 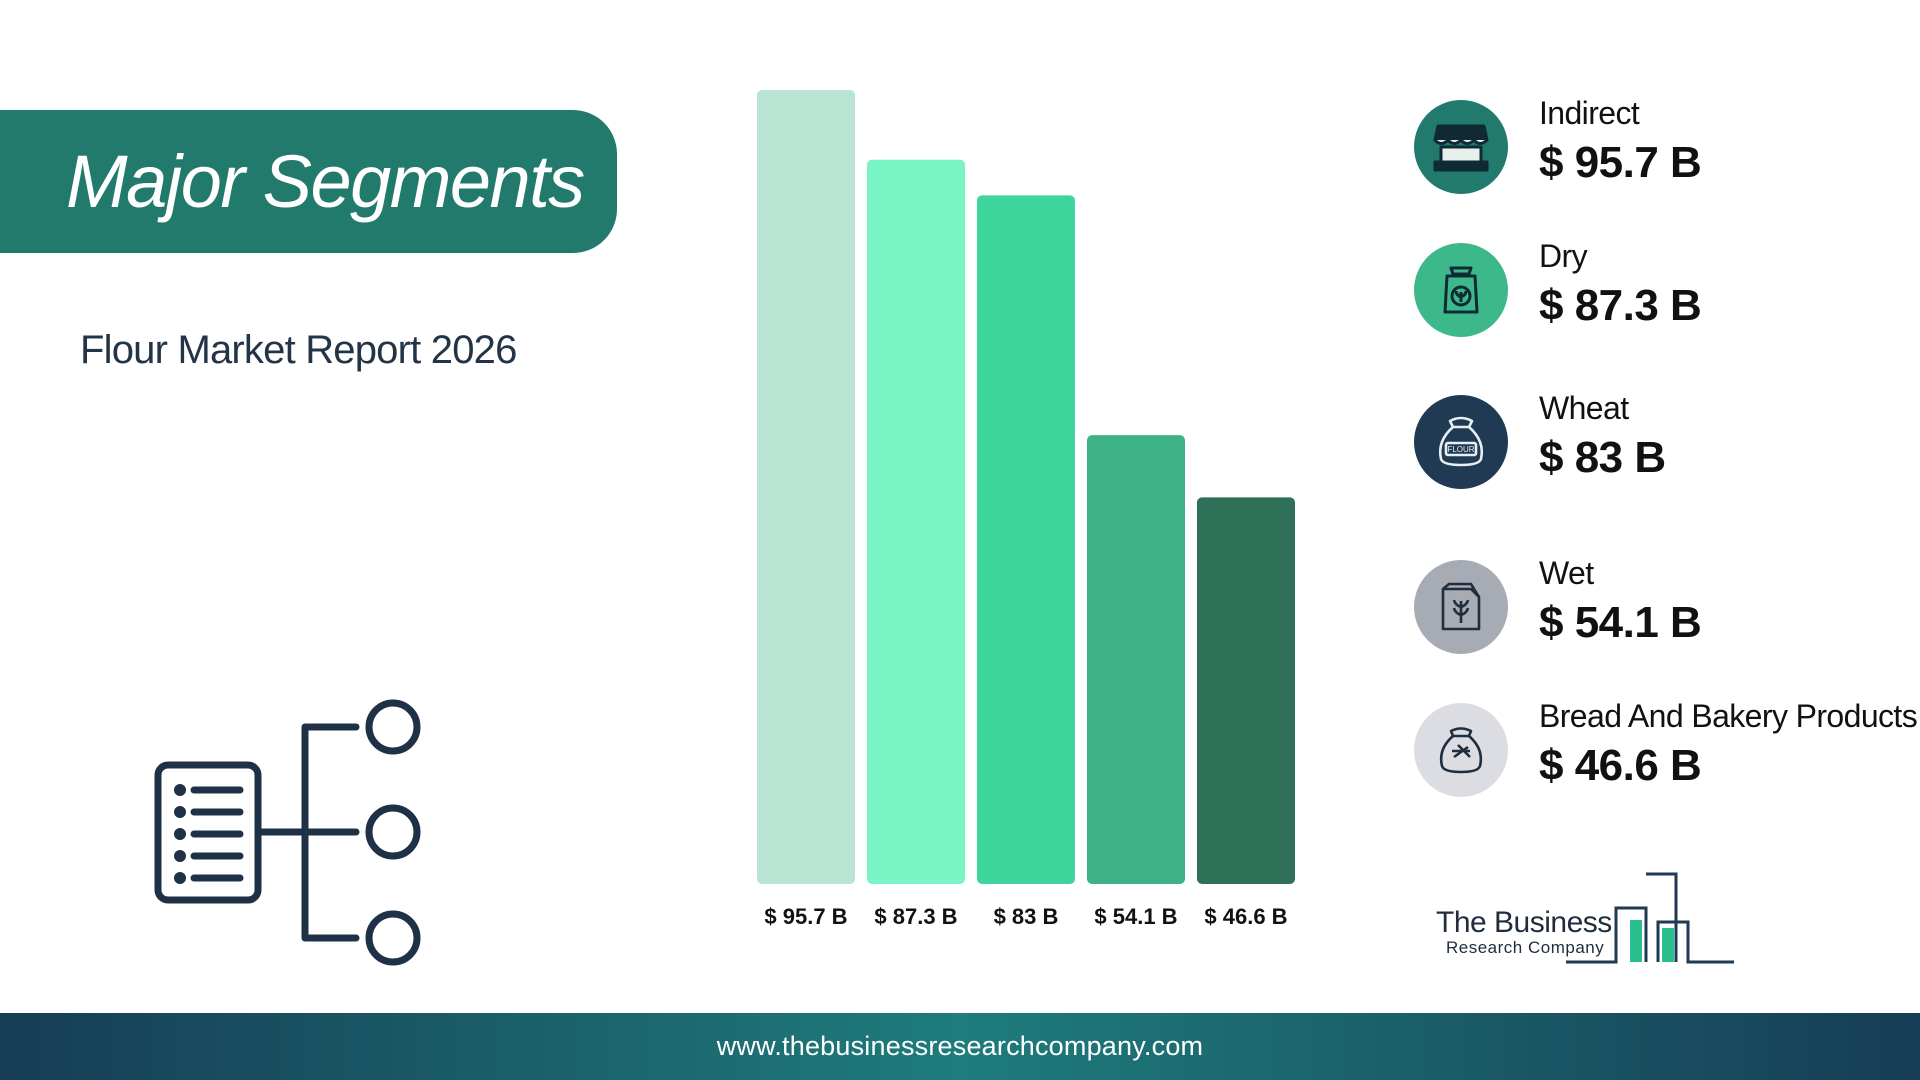 I want to click on legend-item-wheat: FLOUR Wheat $ 83 B, so click(x=1662, y=437).